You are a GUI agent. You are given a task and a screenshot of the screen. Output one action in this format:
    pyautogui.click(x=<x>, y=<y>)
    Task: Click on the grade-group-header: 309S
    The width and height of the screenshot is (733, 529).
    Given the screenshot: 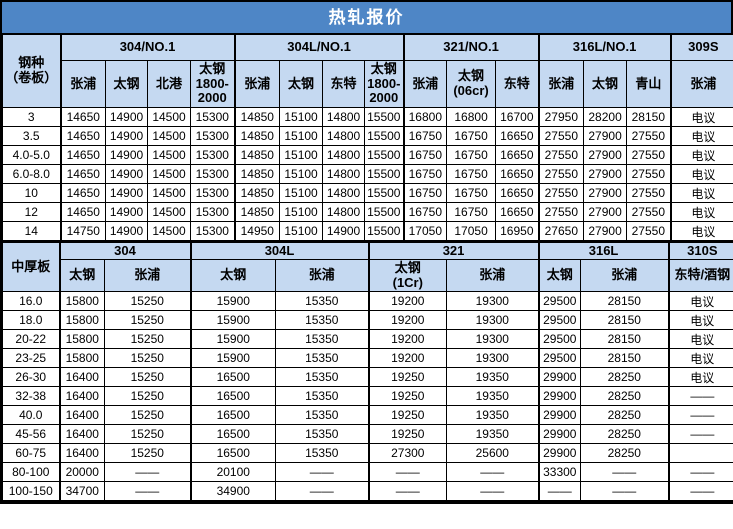 What is the action you would take?
    pyautogui.click(x=701, y=47)
    